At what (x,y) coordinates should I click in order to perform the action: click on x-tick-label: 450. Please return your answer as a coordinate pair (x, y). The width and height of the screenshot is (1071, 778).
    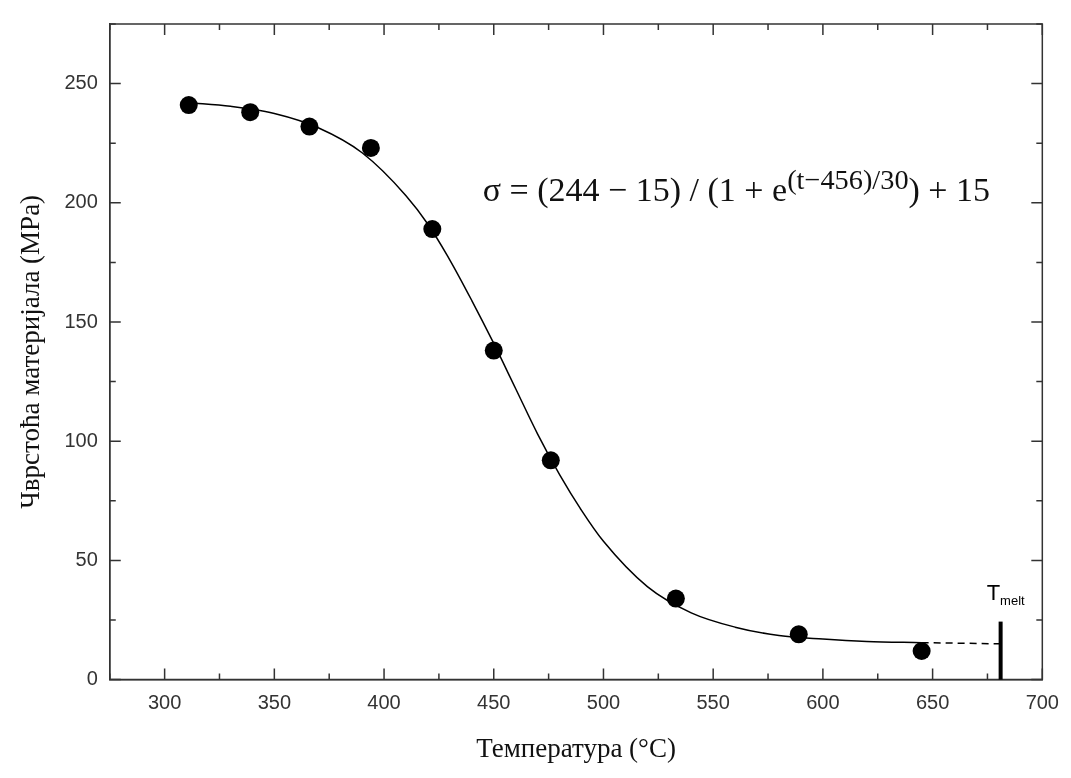
    Looking at the image, I should click on (494, 702).